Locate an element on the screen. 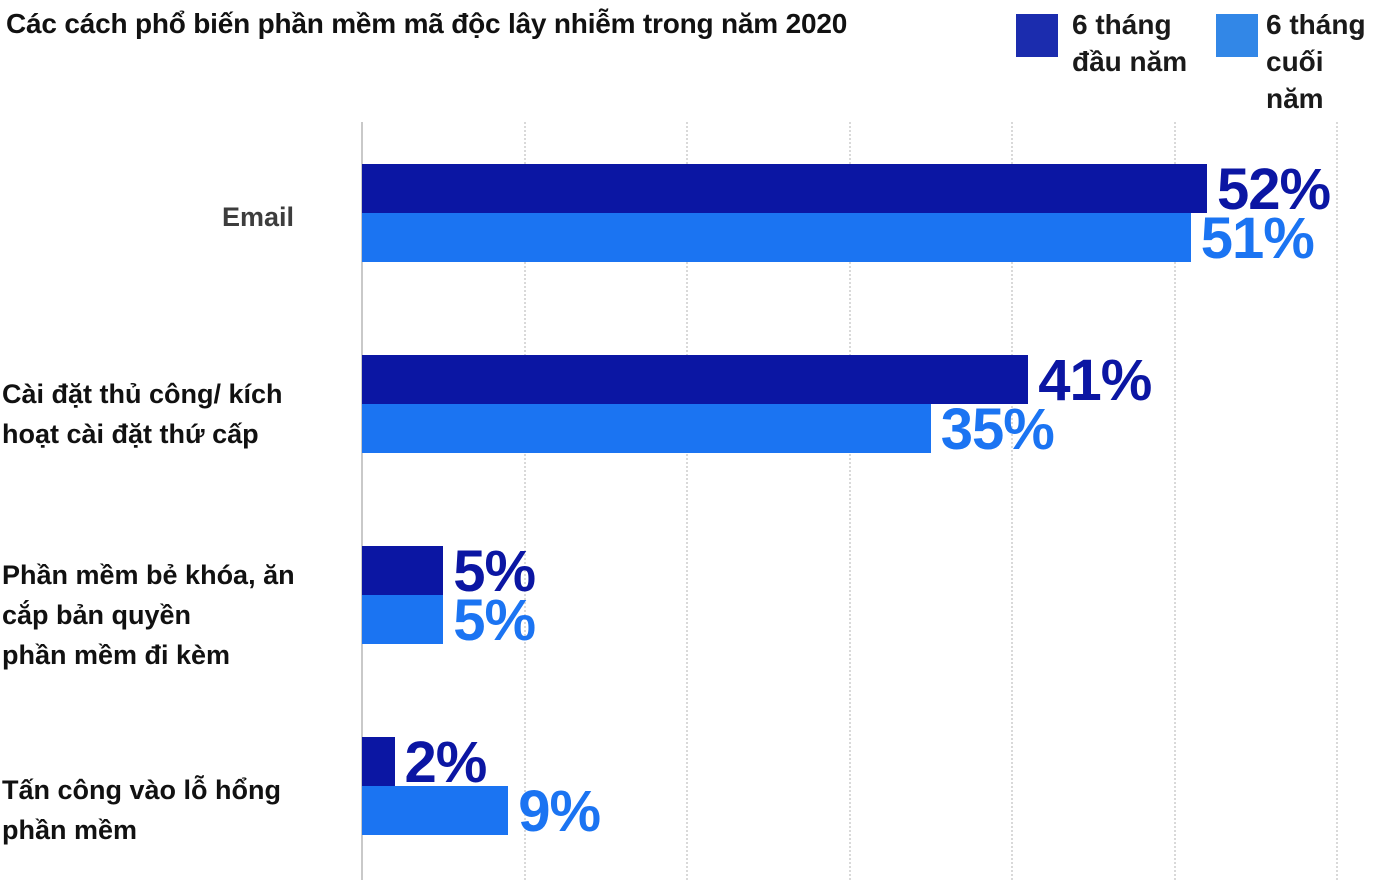  bar-value-label: 9% is located at coordinates (559, 811).